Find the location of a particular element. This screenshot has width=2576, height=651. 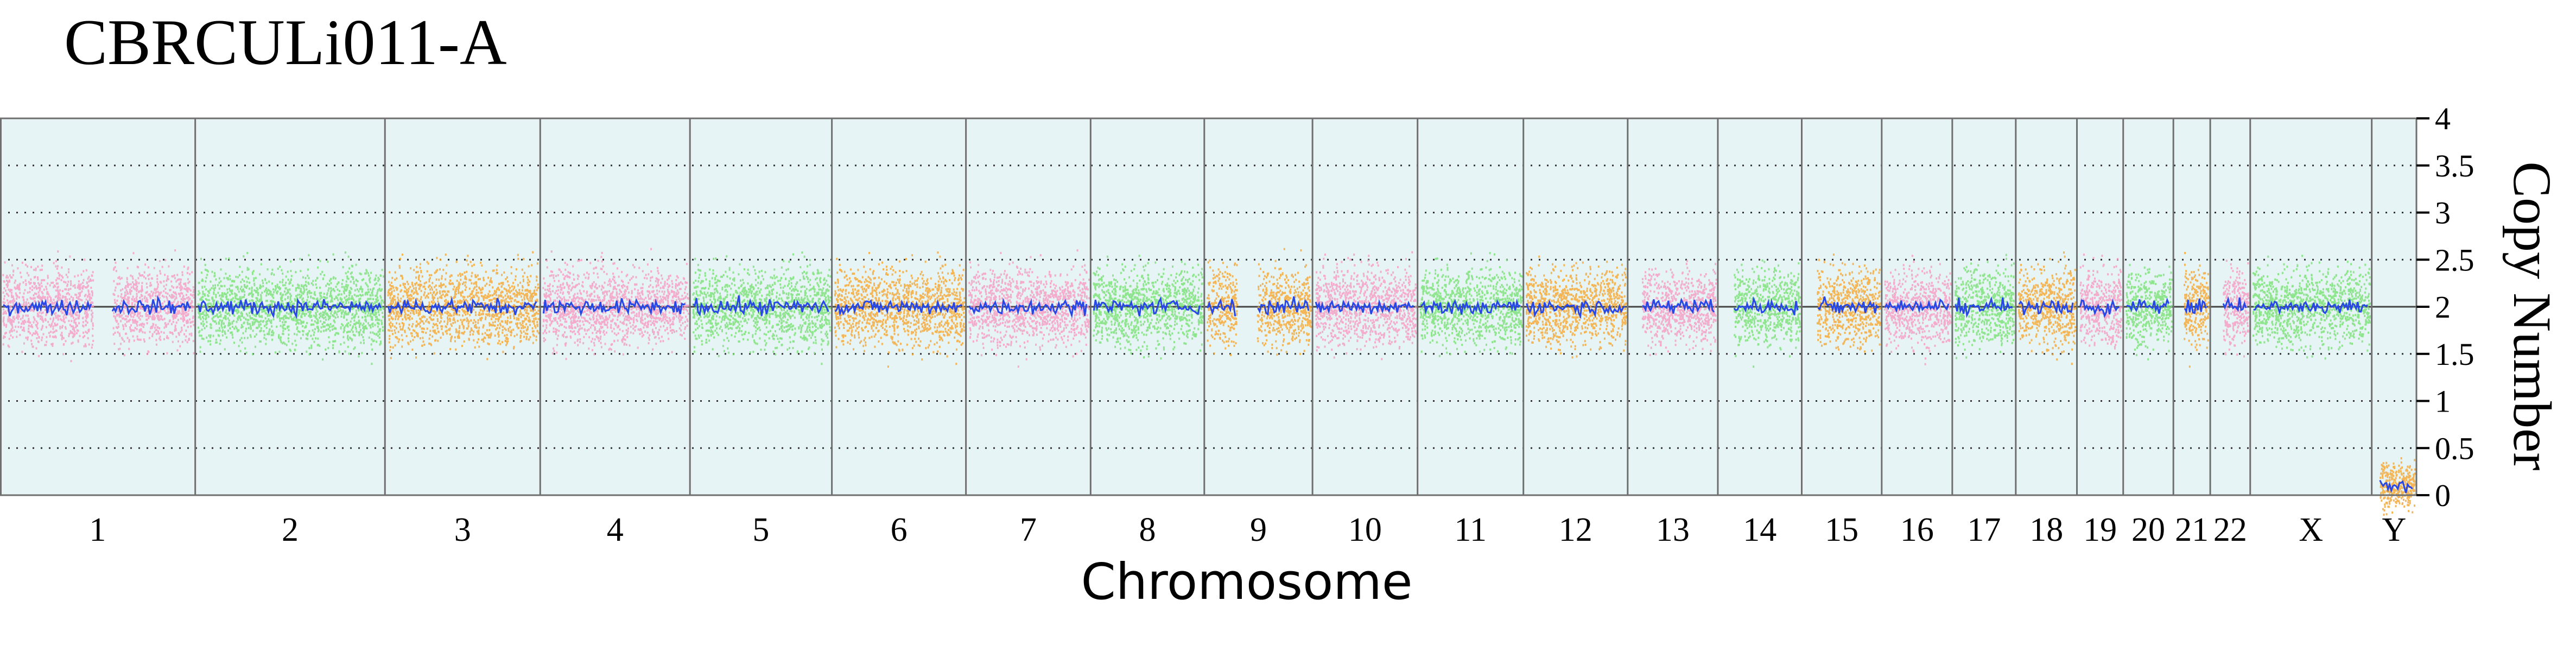

points-chr7 is located at coordinates (1029, 308).